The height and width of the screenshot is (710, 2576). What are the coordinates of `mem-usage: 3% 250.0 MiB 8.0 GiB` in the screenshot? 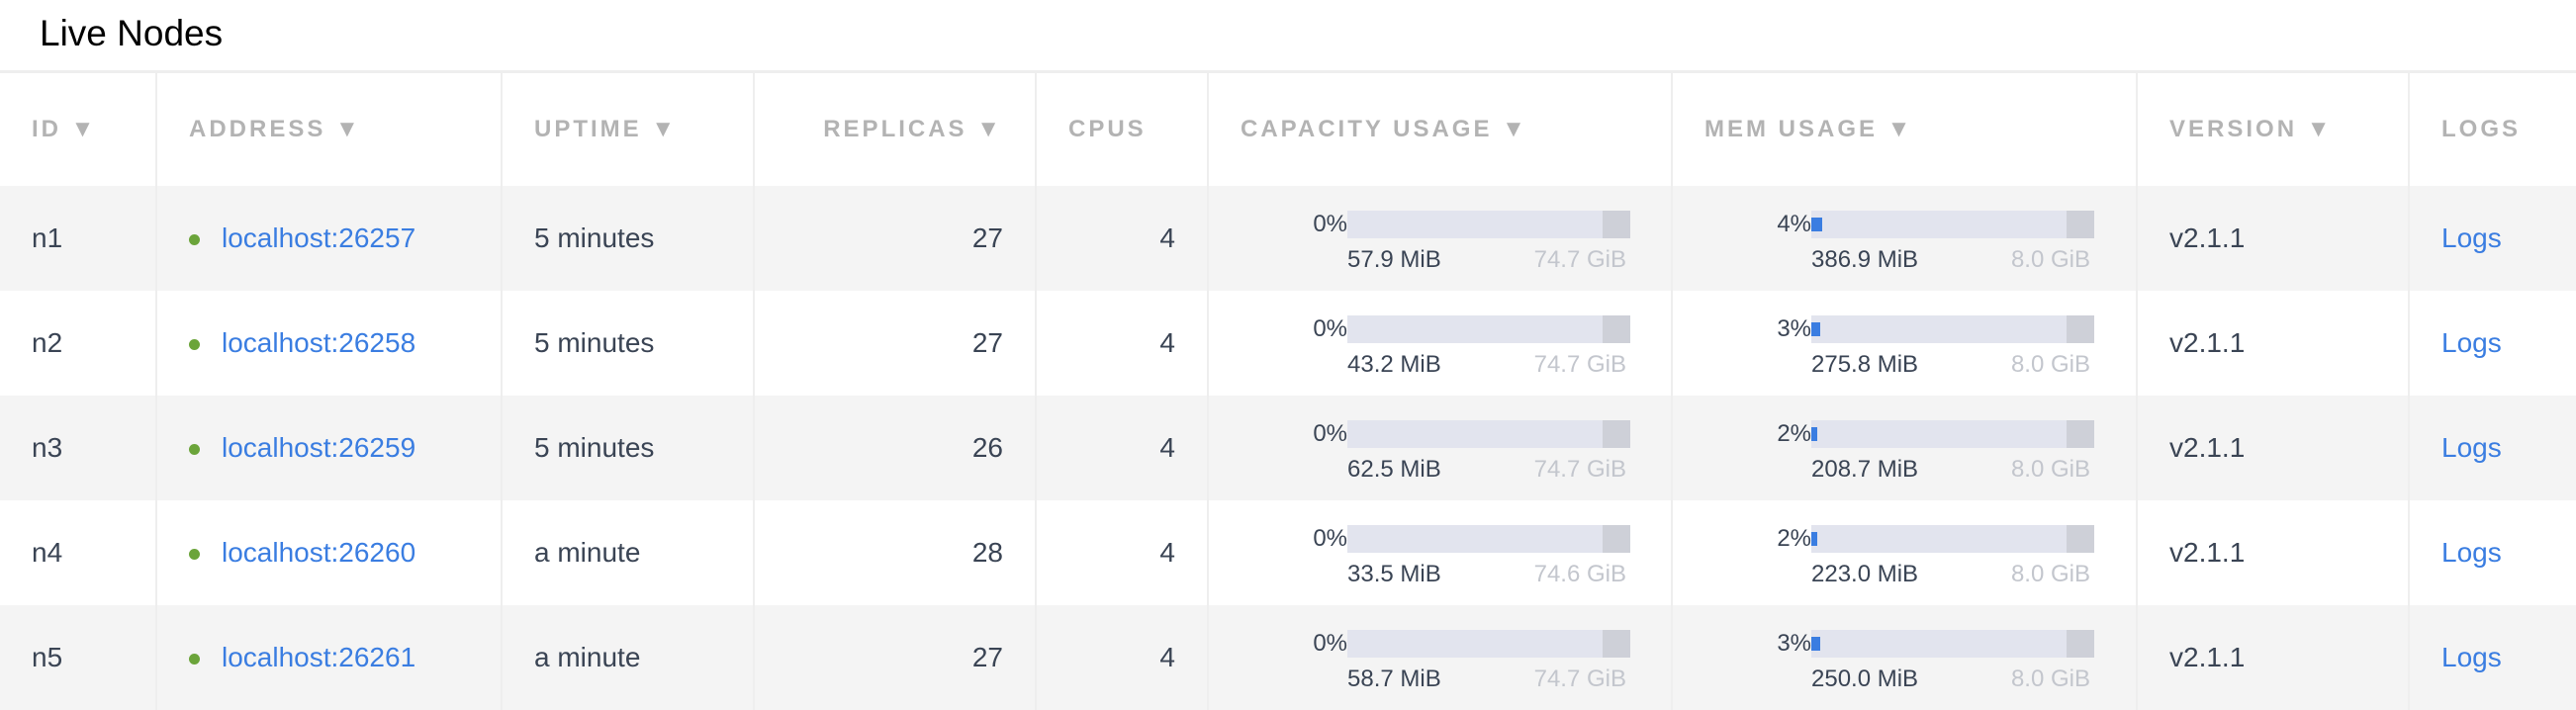 It's located at (1924, 657).